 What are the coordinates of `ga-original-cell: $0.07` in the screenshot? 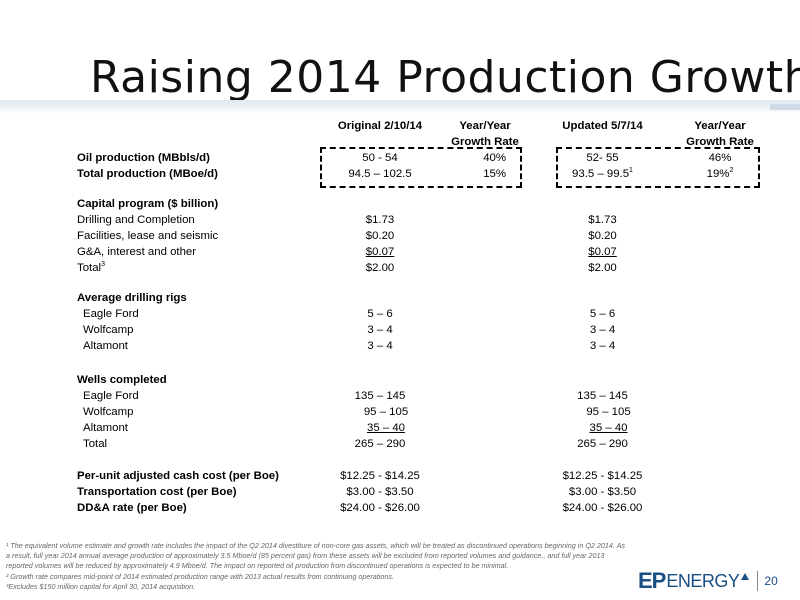 It's located at (380, 252).